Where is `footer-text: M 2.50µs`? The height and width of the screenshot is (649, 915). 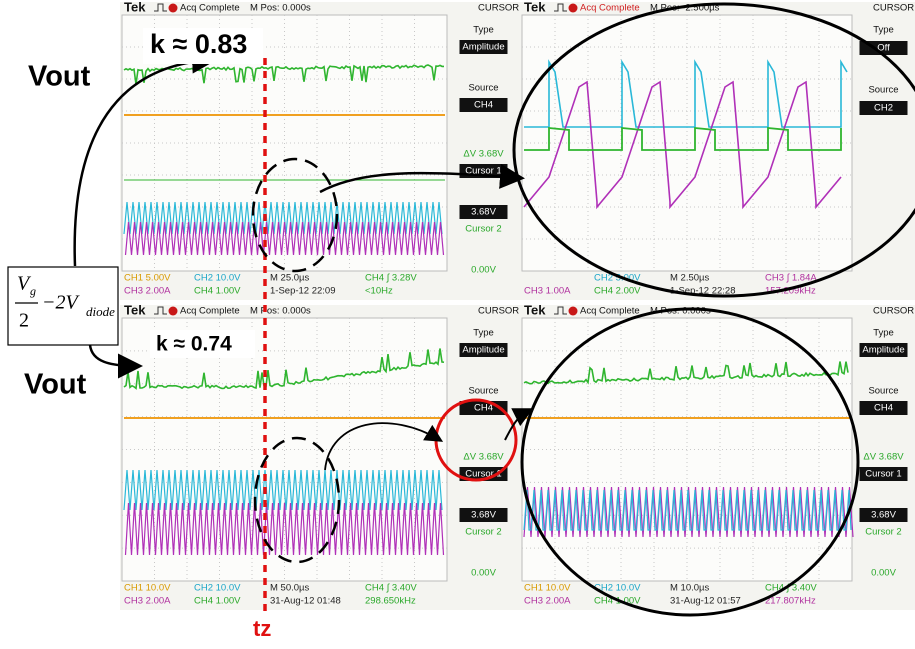
footer-text: M 2.50µs is located at coordinates (690, 278).